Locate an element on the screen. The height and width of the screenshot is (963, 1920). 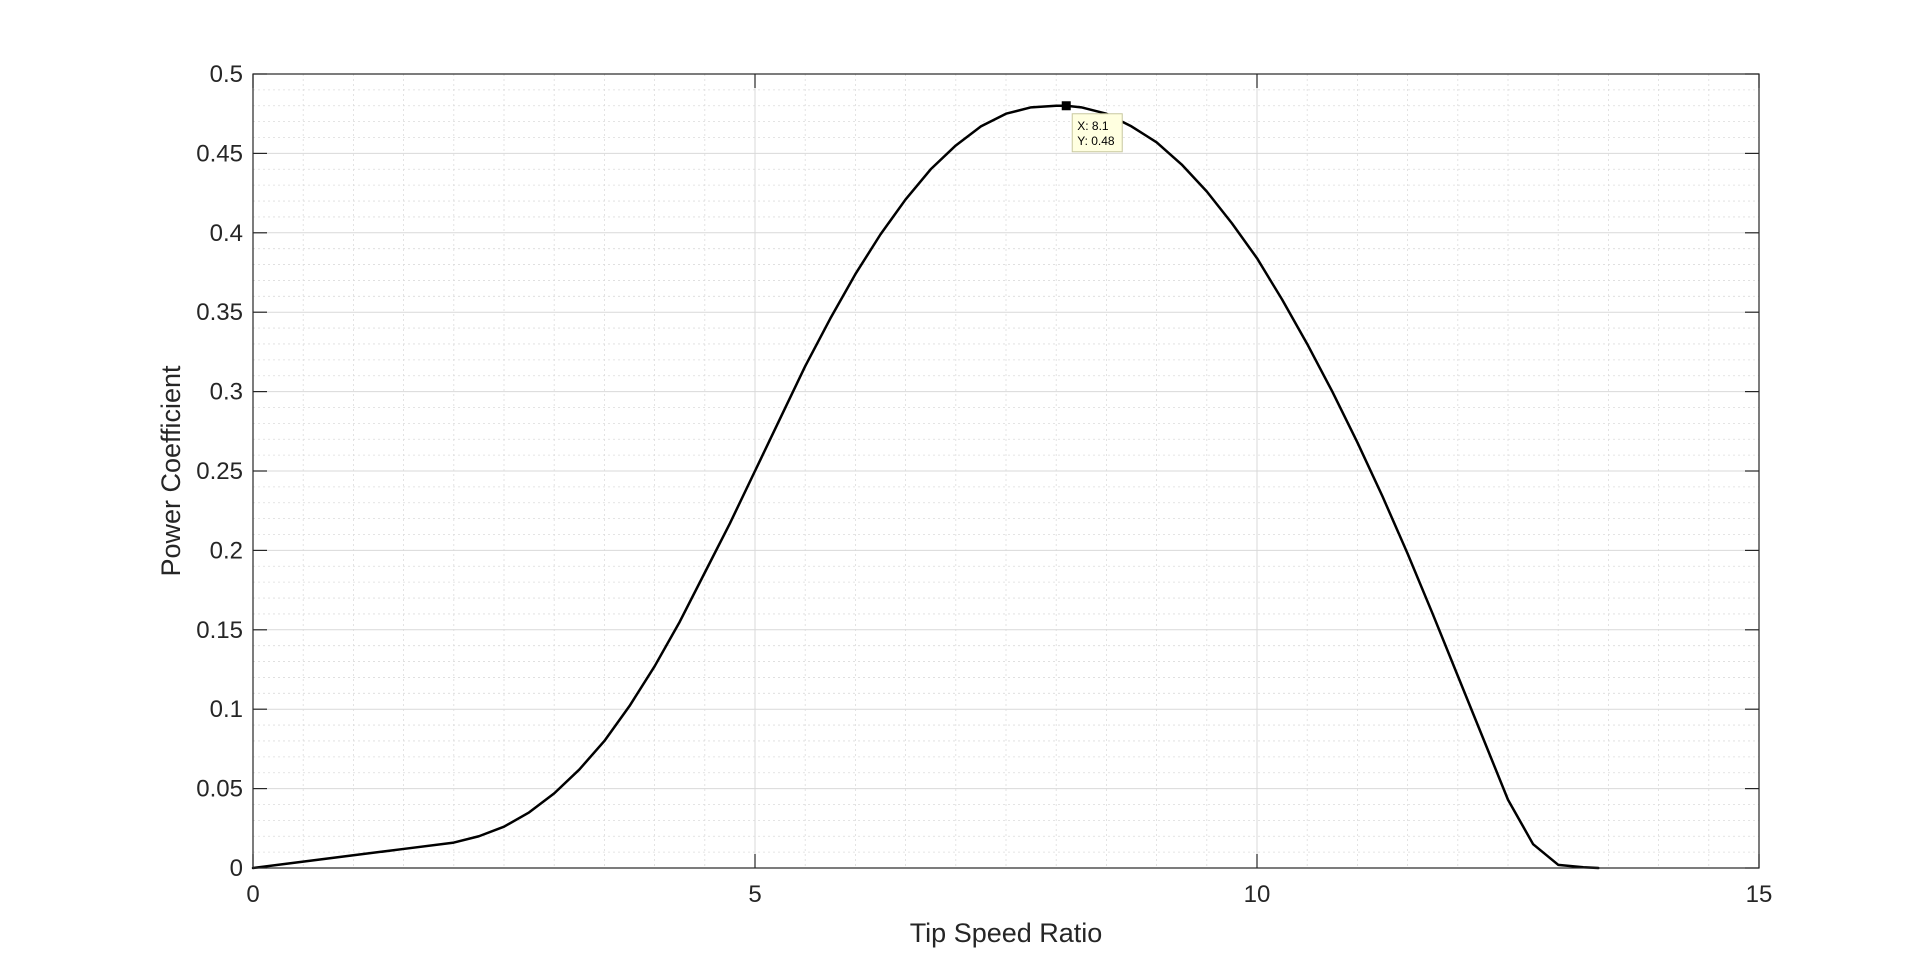
y-tick-label: 0.2 is located at coordinates (226, 550).